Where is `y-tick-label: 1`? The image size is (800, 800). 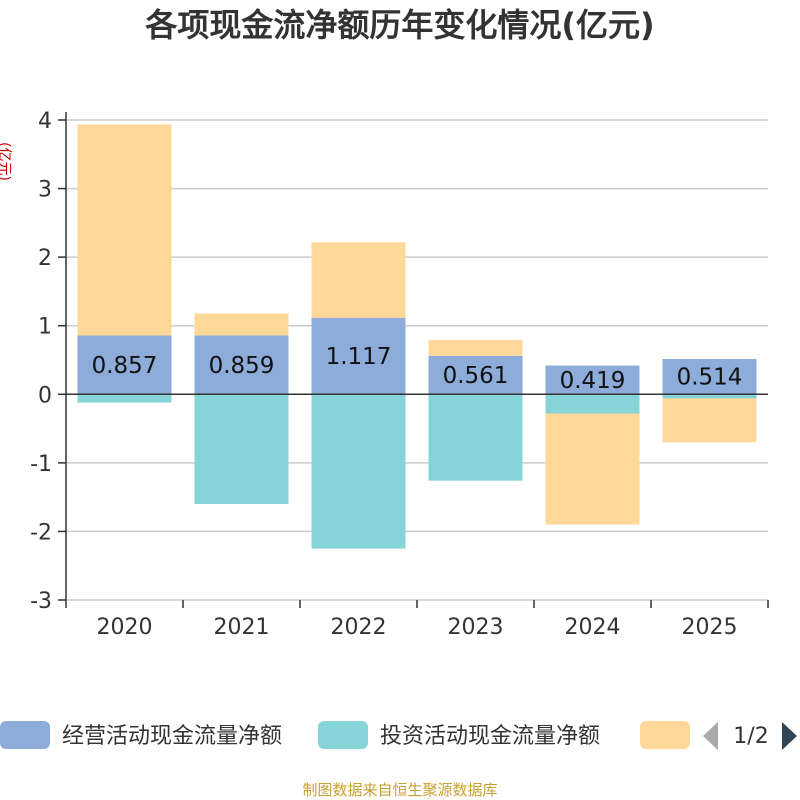
y-tick-label: 1 is located at coordinates (45, 327).